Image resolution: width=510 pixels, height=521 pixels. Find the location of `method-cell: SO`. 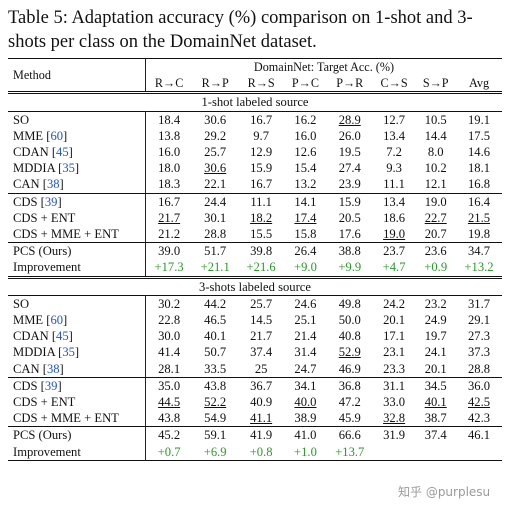

method-cell: SO is located at coordinates (77, 303).